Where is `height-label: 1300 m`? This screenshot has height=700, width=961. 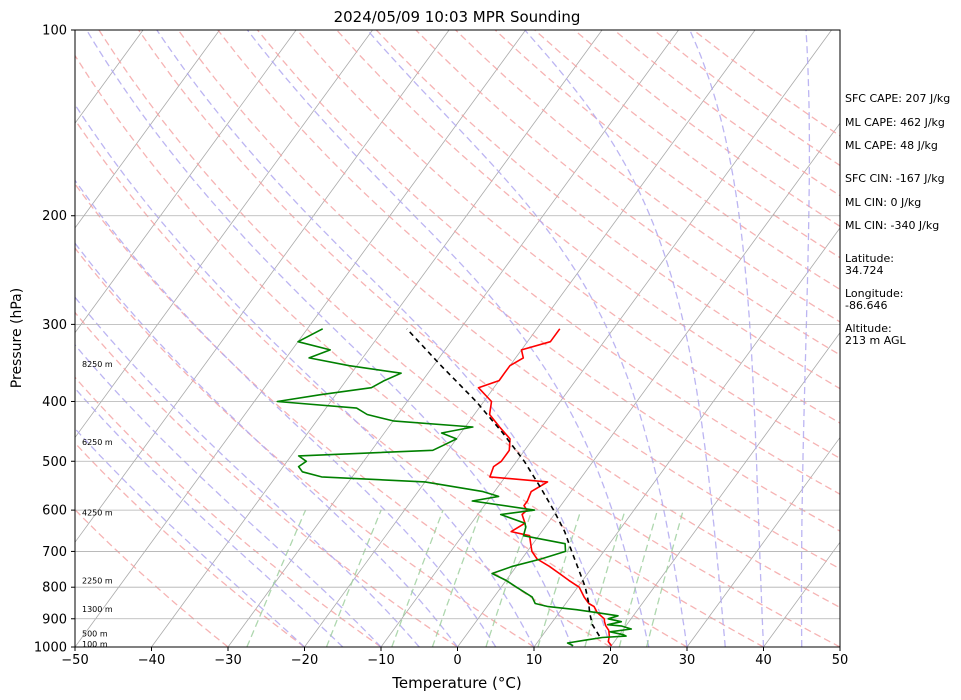 height-label: 1300 m is located at coordinates (97, 609).